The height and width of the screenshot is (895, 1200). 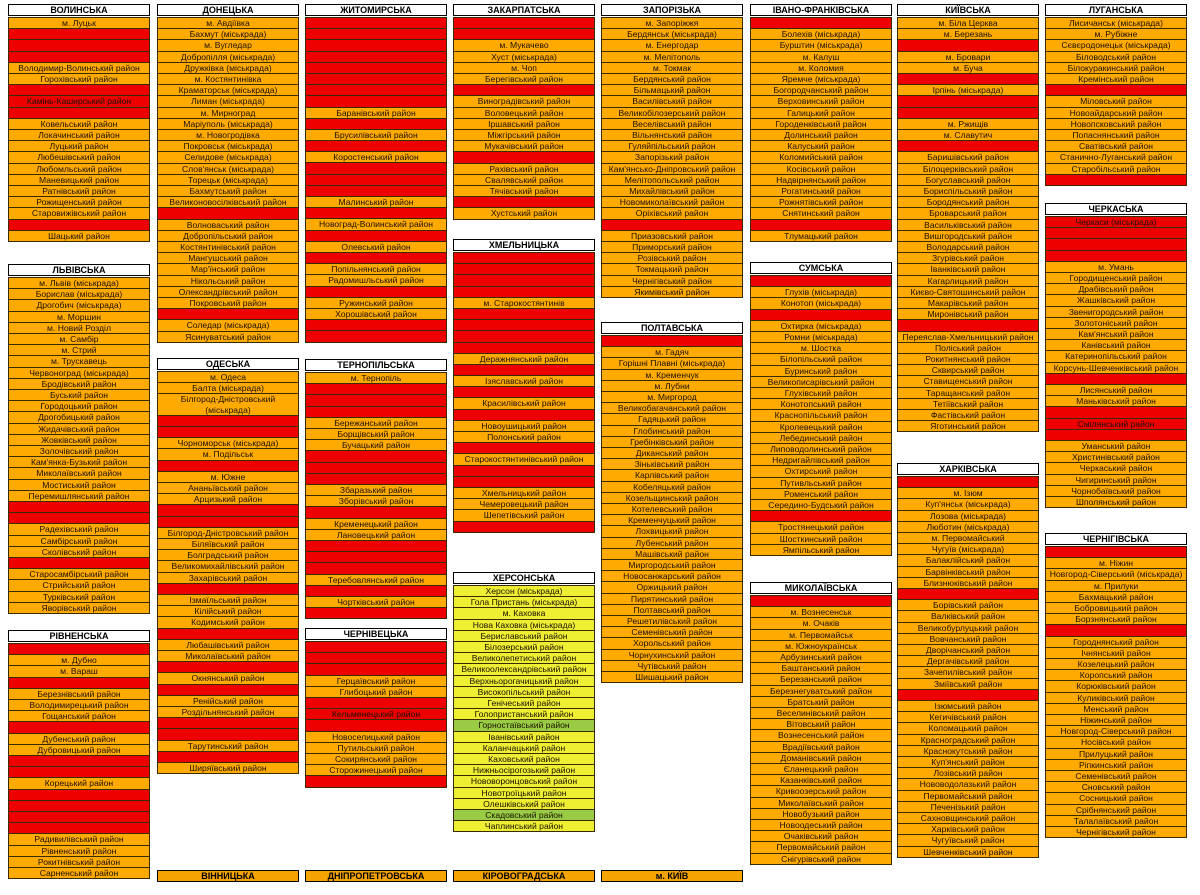 I want to click on district-row: Біловодський район, so click(x=1116, y=57).